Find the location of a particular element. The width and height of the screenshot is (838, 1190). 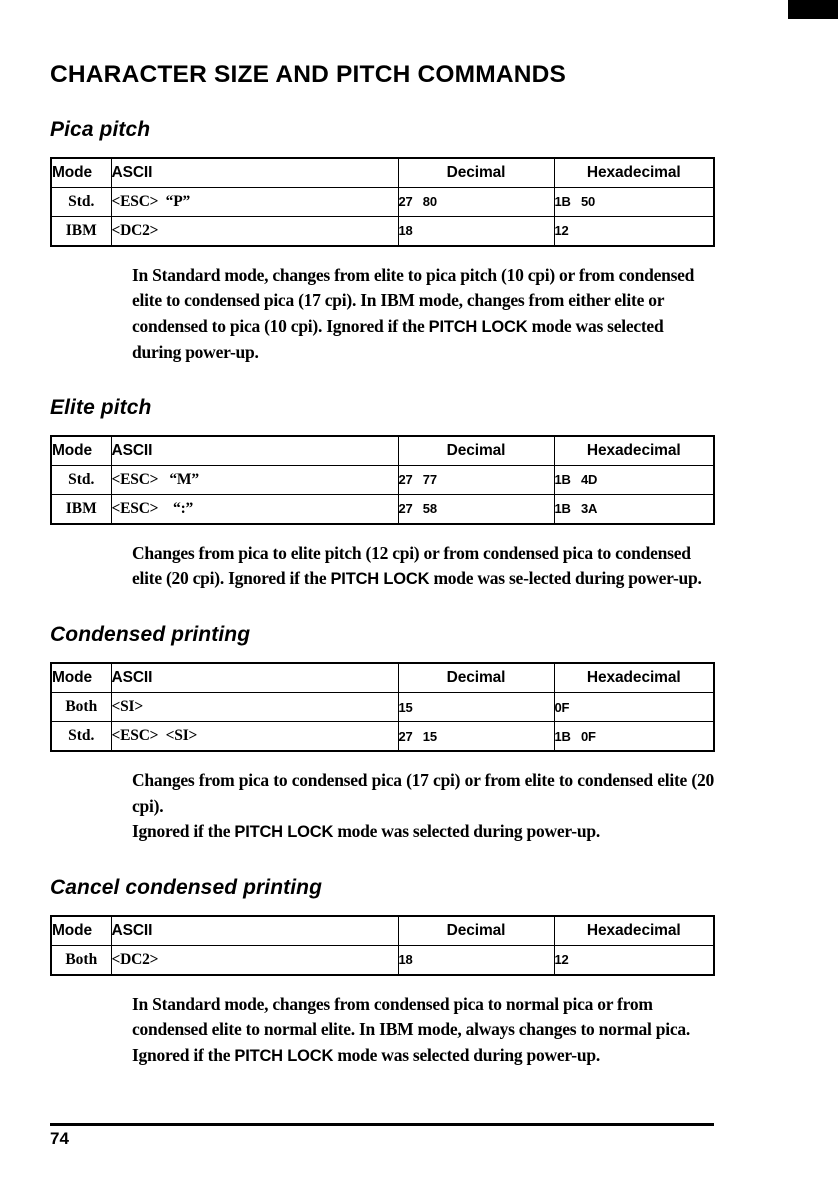

table-row: Std. <ESC> <SI> 27 15 1B 0F is located at coordinates (382, 736).